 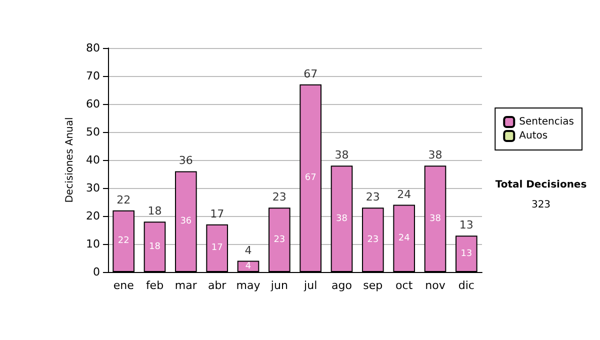 What do you see at coordinates (310, 178) in the screenshot?
I see `data-label: 67` at bounding box center [310, 178].